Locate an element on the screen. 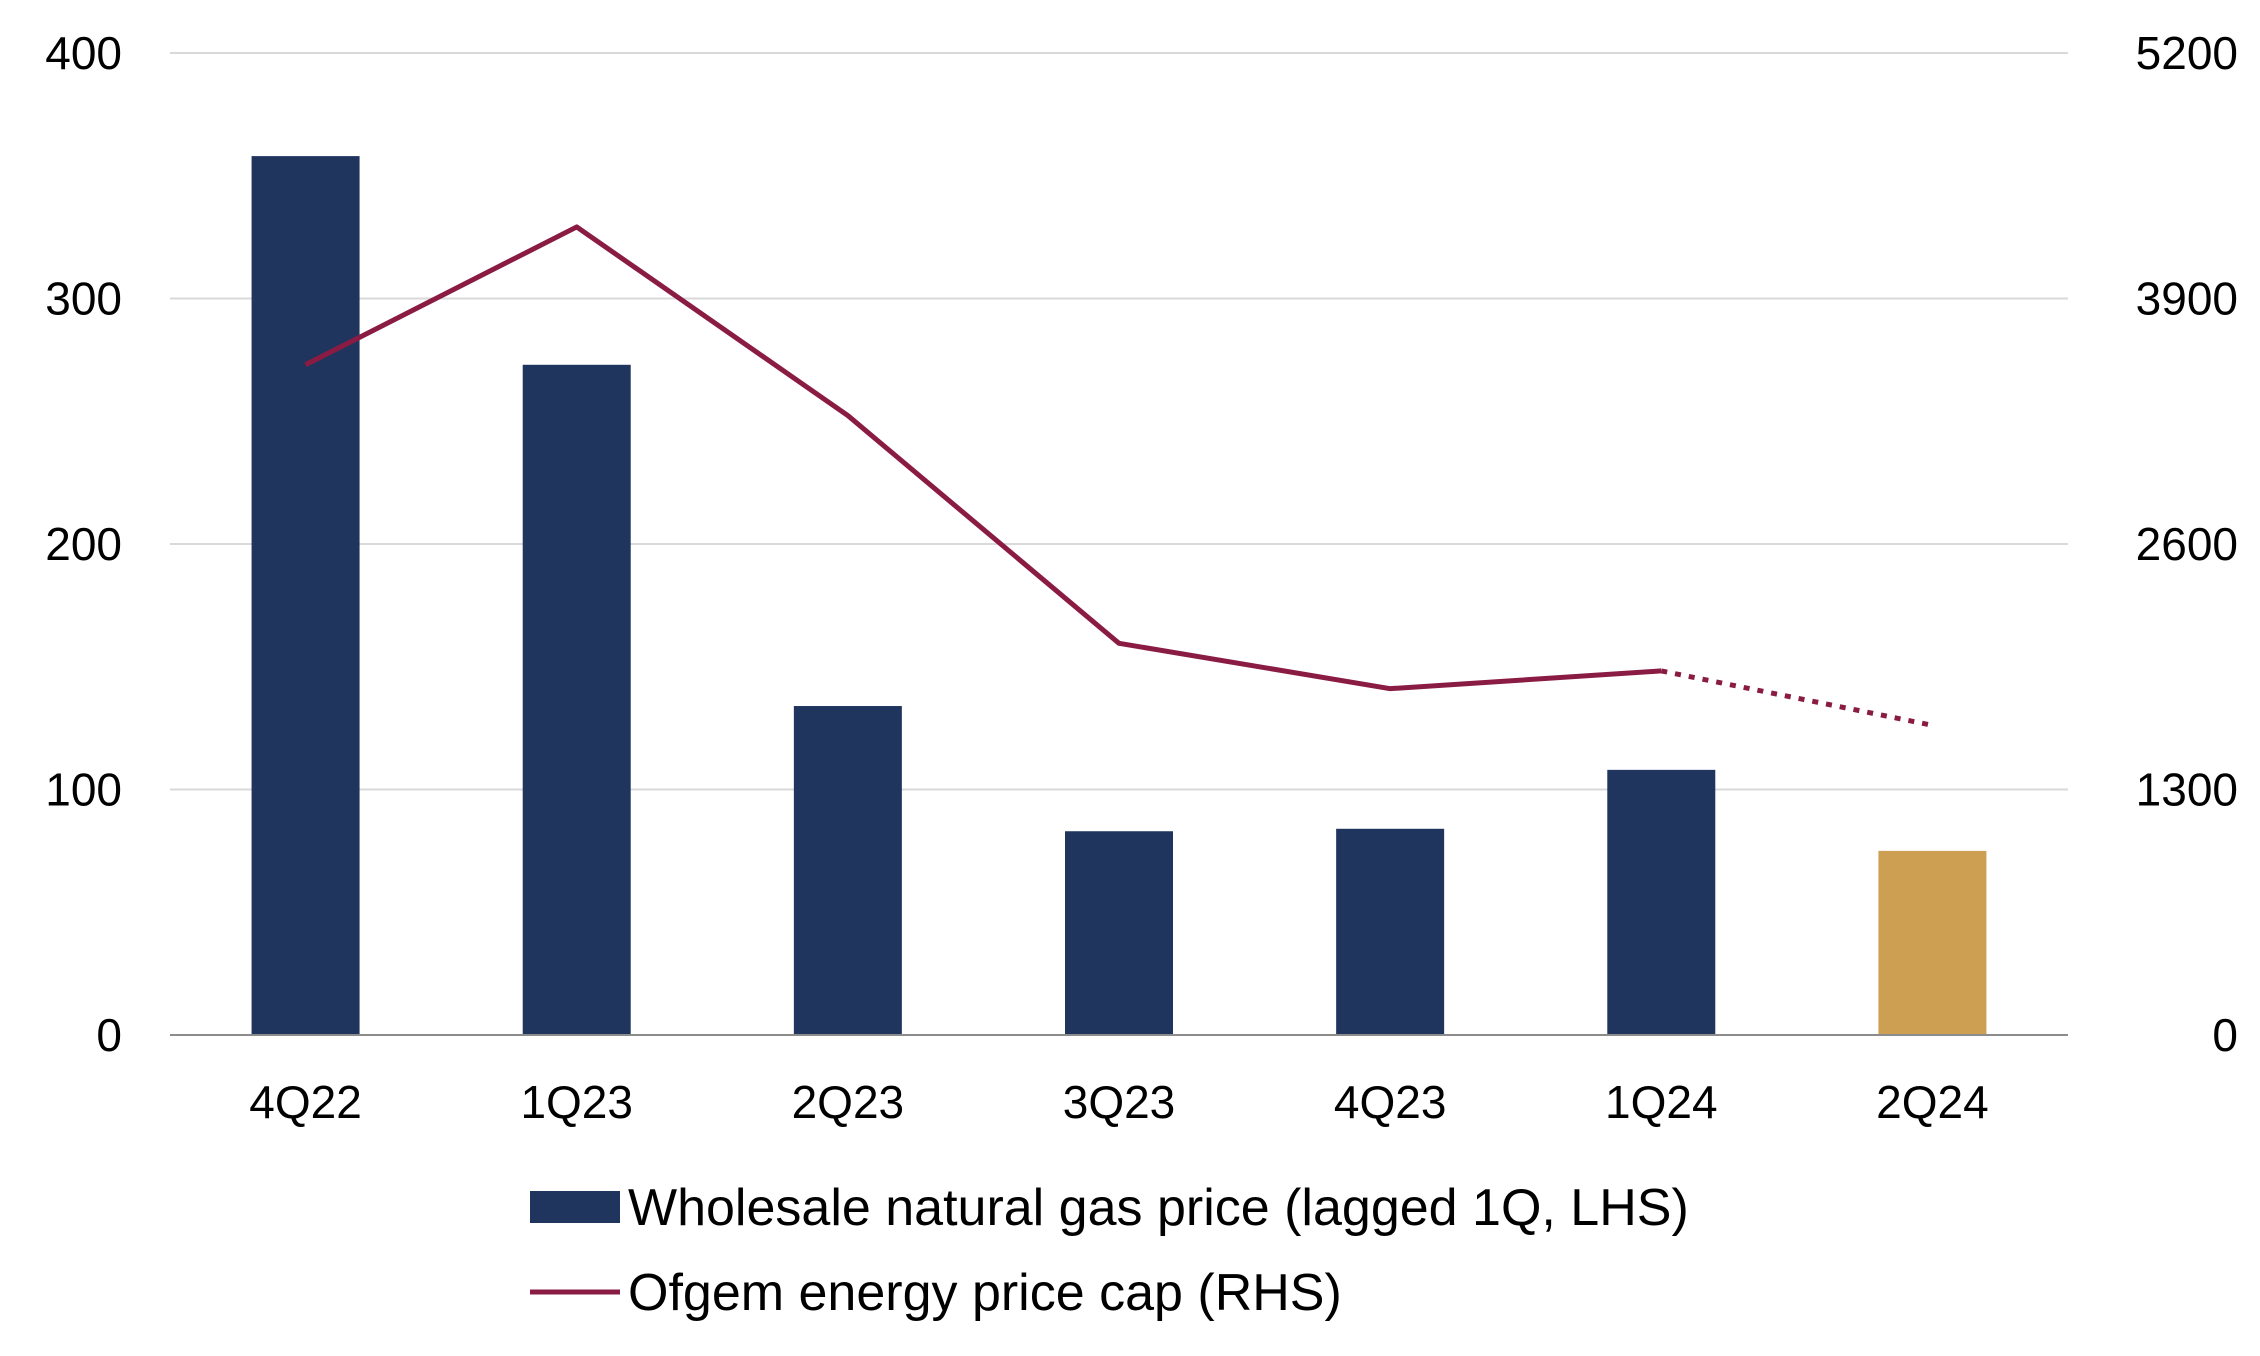 This screenshot has height=1356, width=2260. legend-line-label: Ofgem energy price cap (RHS) is located at coordinates (985, 1293).